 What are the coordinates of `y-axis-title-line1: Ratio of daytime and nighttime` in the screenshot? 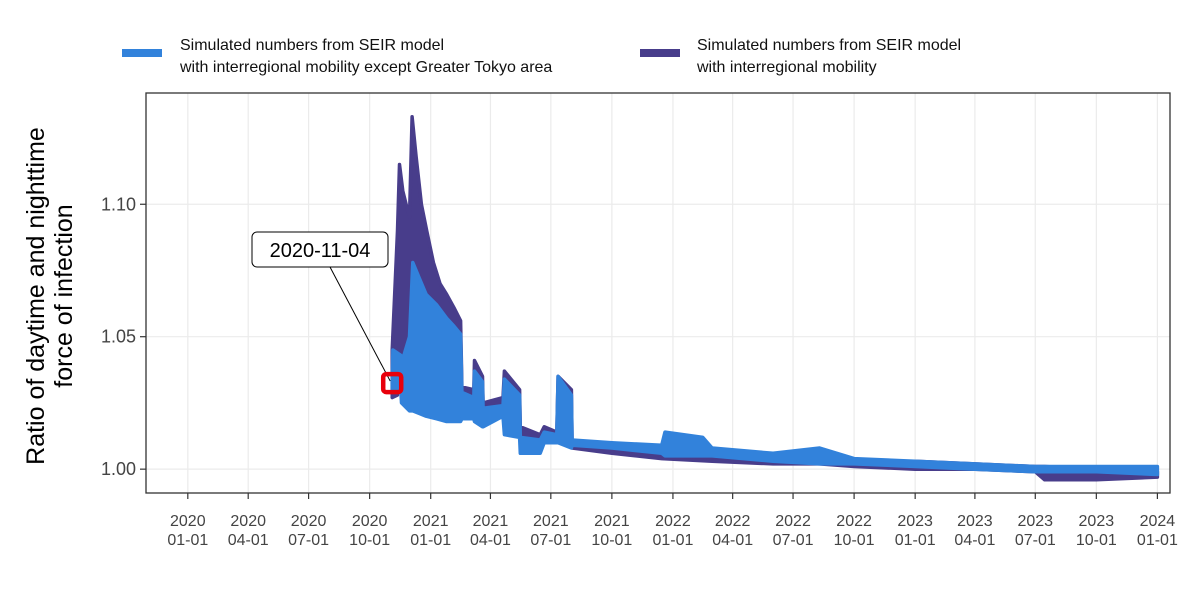 It's located at (36, 296).